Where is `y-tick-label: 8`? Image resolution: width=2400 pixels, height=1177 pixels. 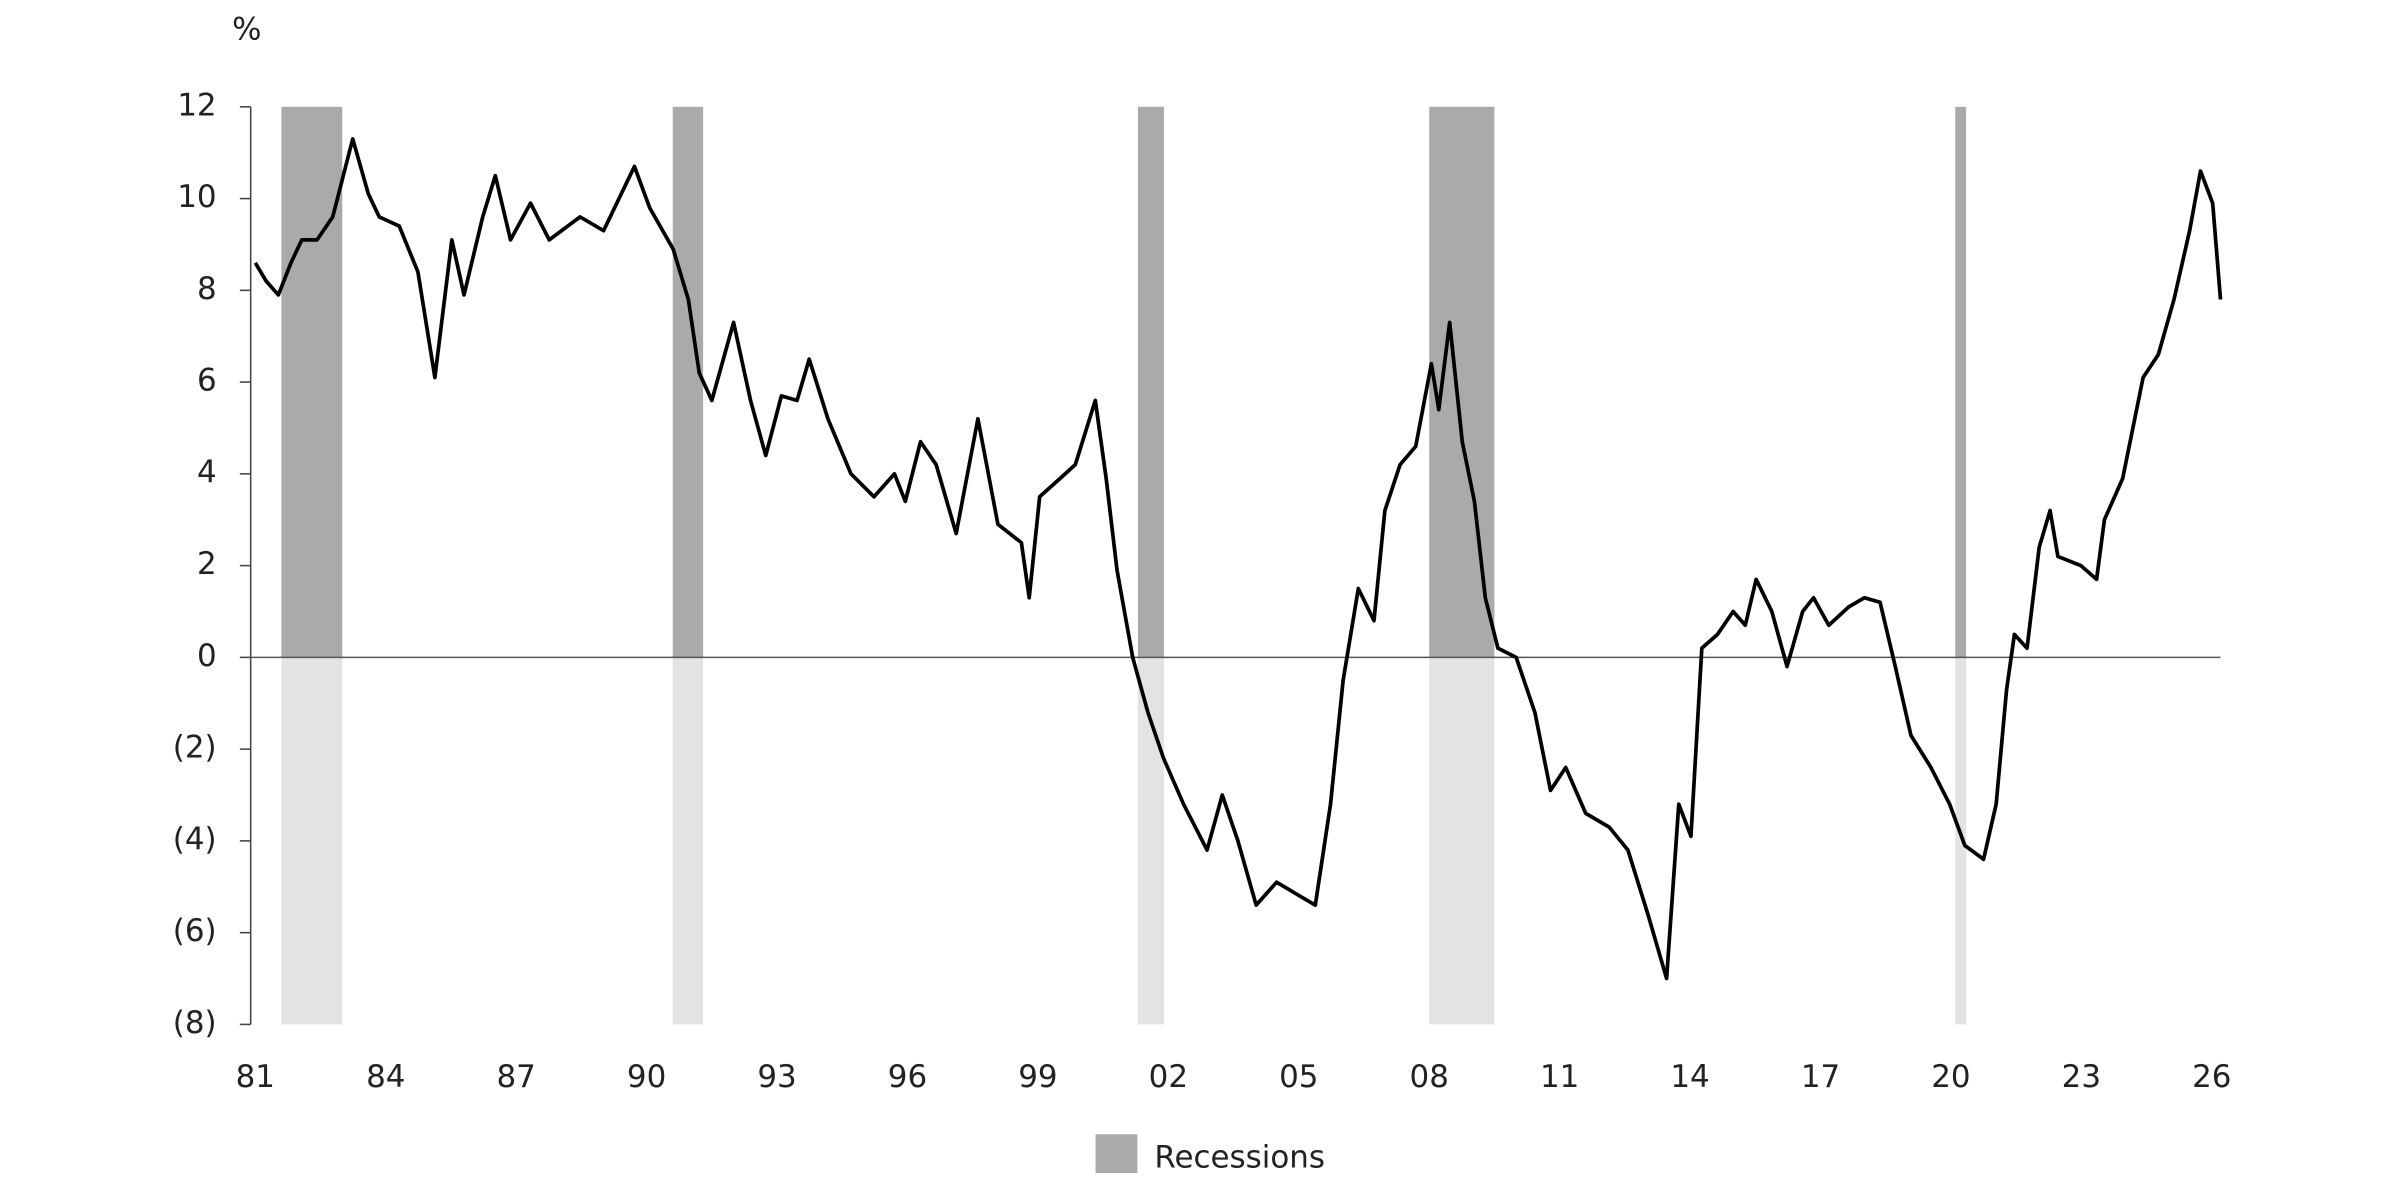
y-tick-label: 8 is located at coordinates (207, 289).